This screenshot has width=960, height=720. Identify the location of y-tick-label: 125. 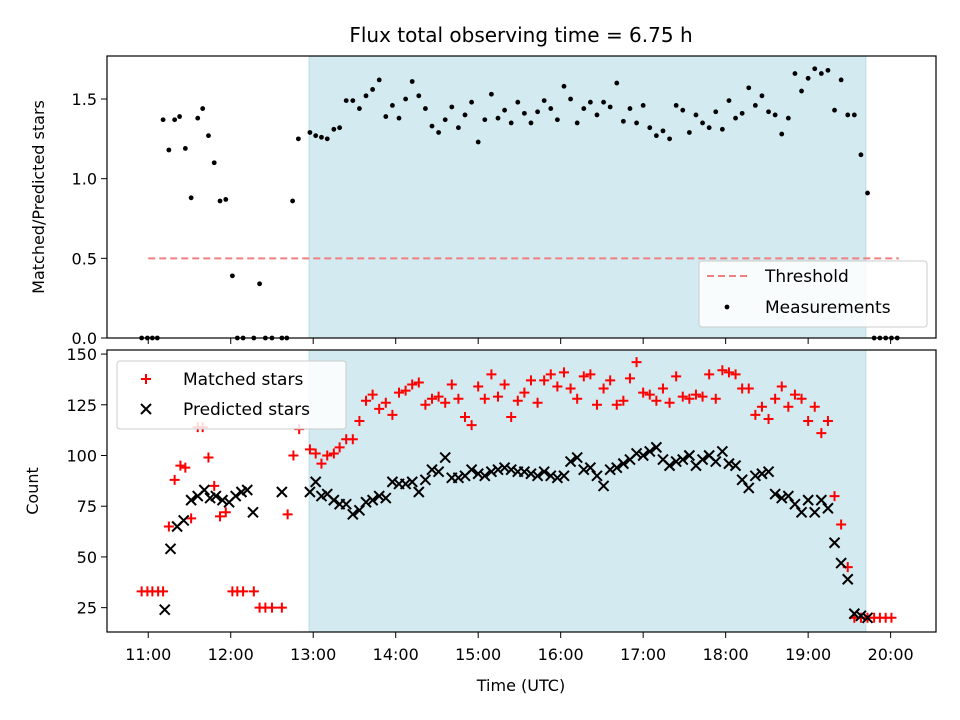
(81, 405).